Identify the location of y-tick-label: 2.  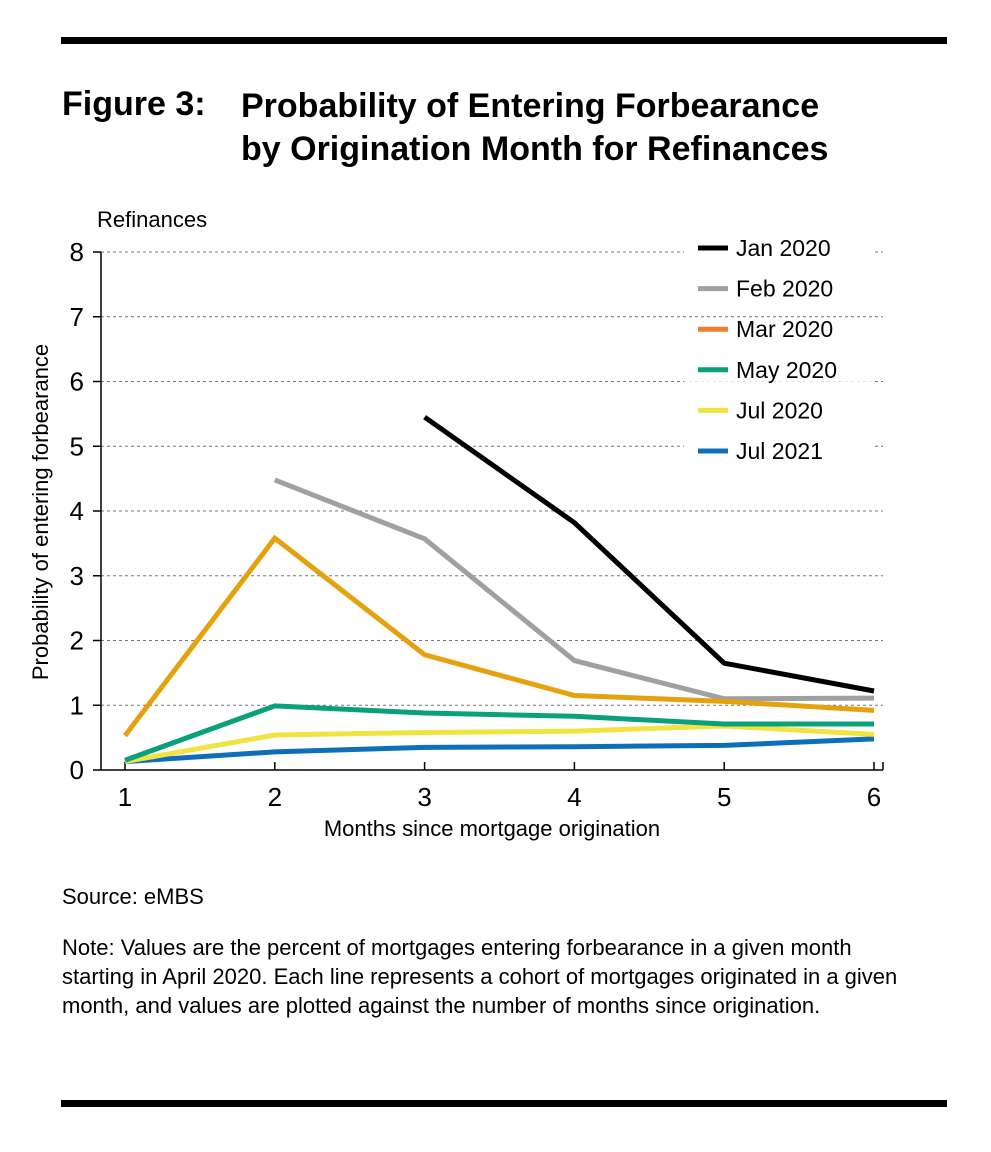
(77, 641).